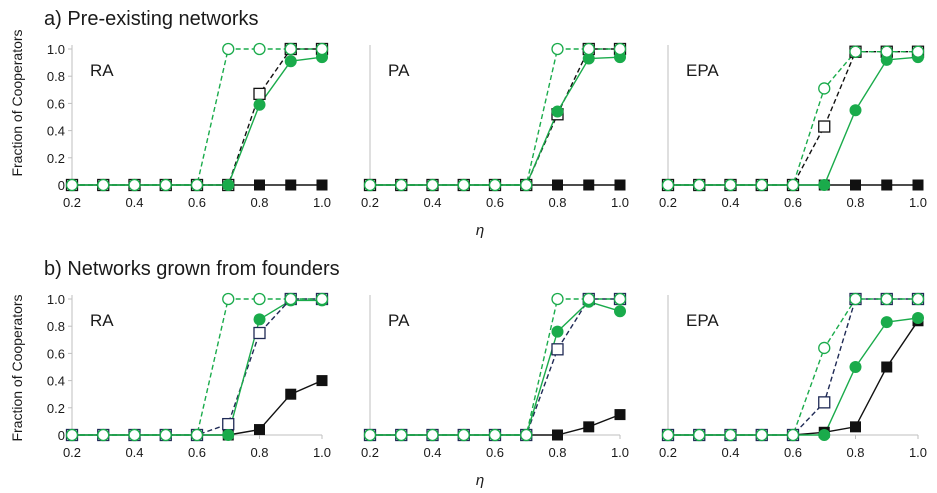 The image size is (937, 493). Describe the element at coordinates (192, 269) in the screenshot. I see `section-b-title: b) Networks grown from founders` at that location.